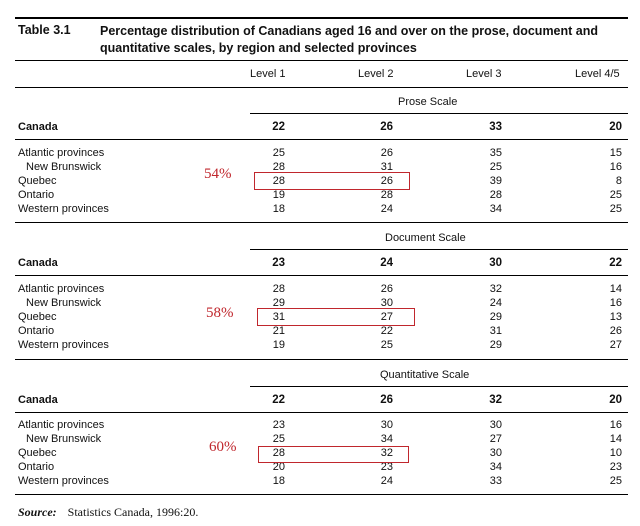 Image resolution: width=640 pixels, height=526 pixels. What do you see at coordinates (386, 400) in the screenshot?
I see `canada-value: 26` at bounding box center [386, 400].